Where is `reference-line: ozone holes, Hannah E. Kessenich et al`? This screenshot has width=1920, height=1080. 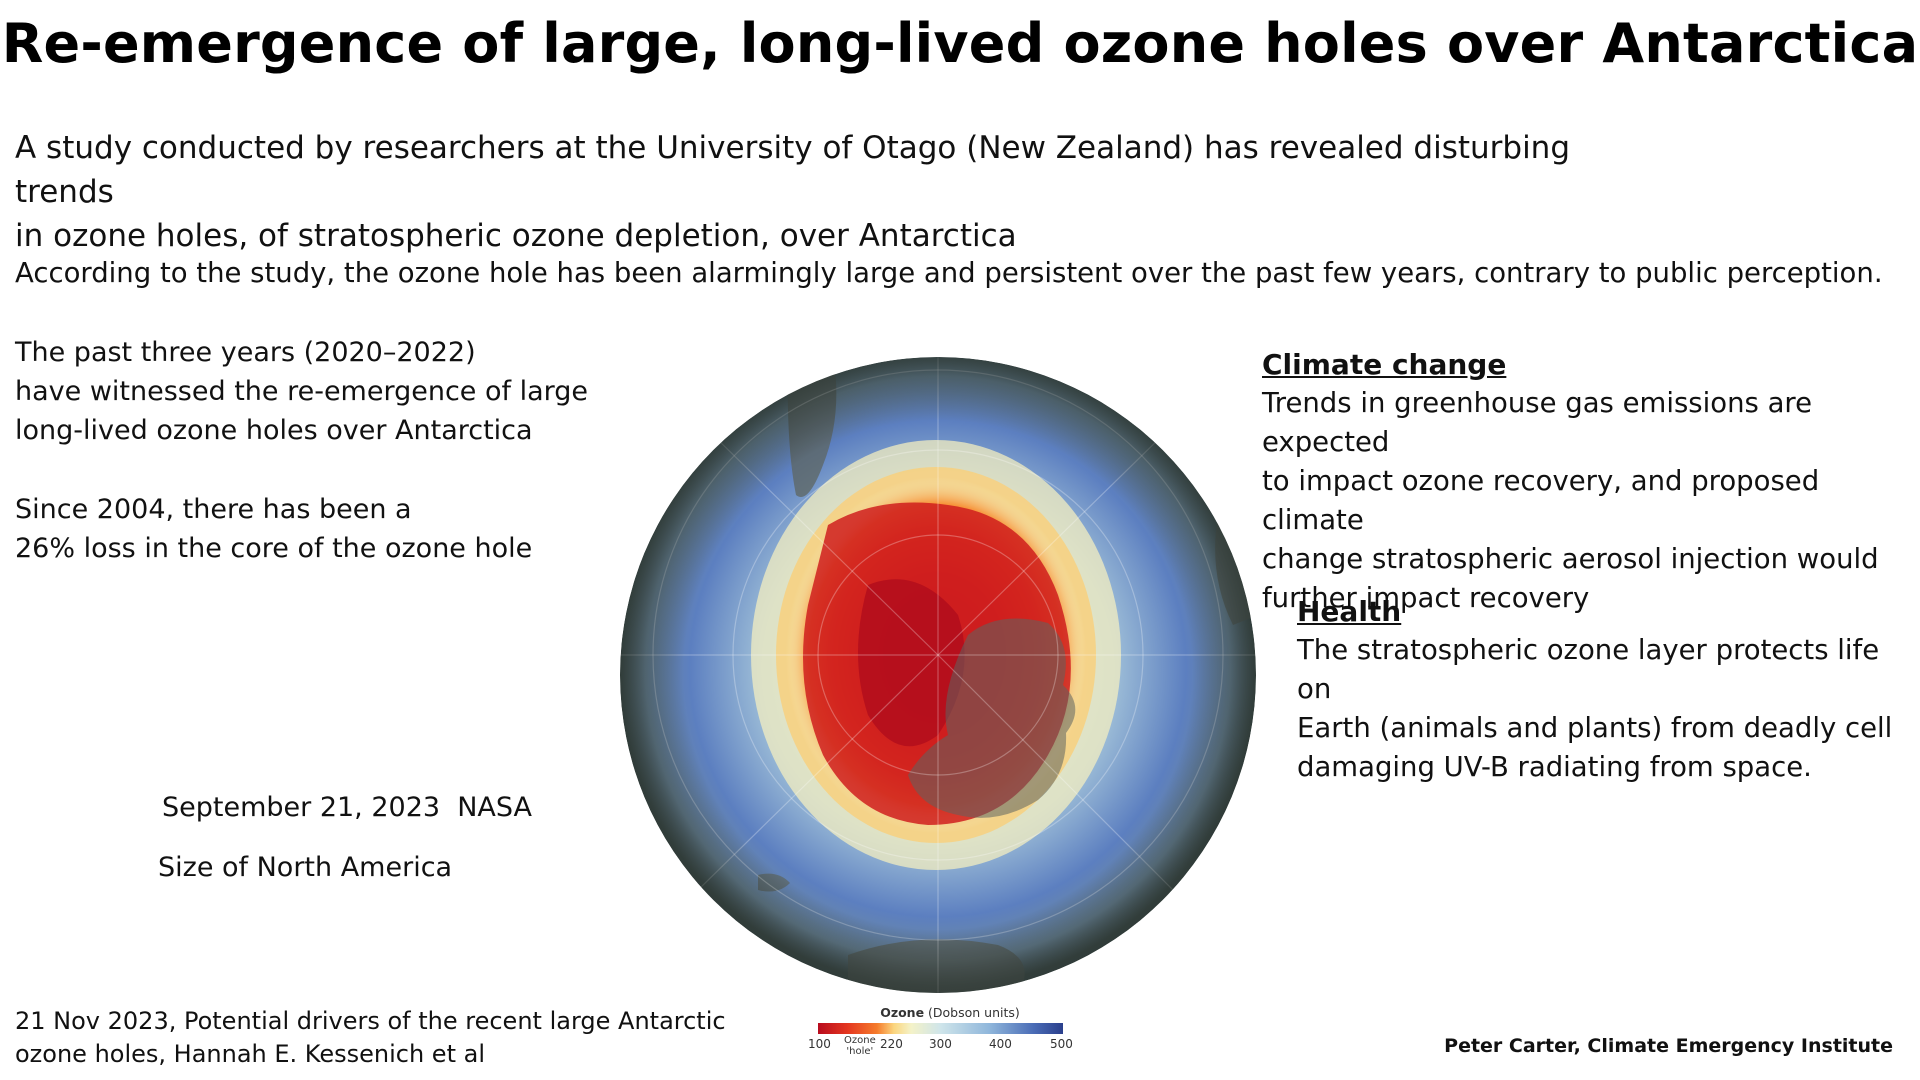 reference-line: ozone holes, Hannah E. Kessenich et al is located at coordinates (250, 1054).